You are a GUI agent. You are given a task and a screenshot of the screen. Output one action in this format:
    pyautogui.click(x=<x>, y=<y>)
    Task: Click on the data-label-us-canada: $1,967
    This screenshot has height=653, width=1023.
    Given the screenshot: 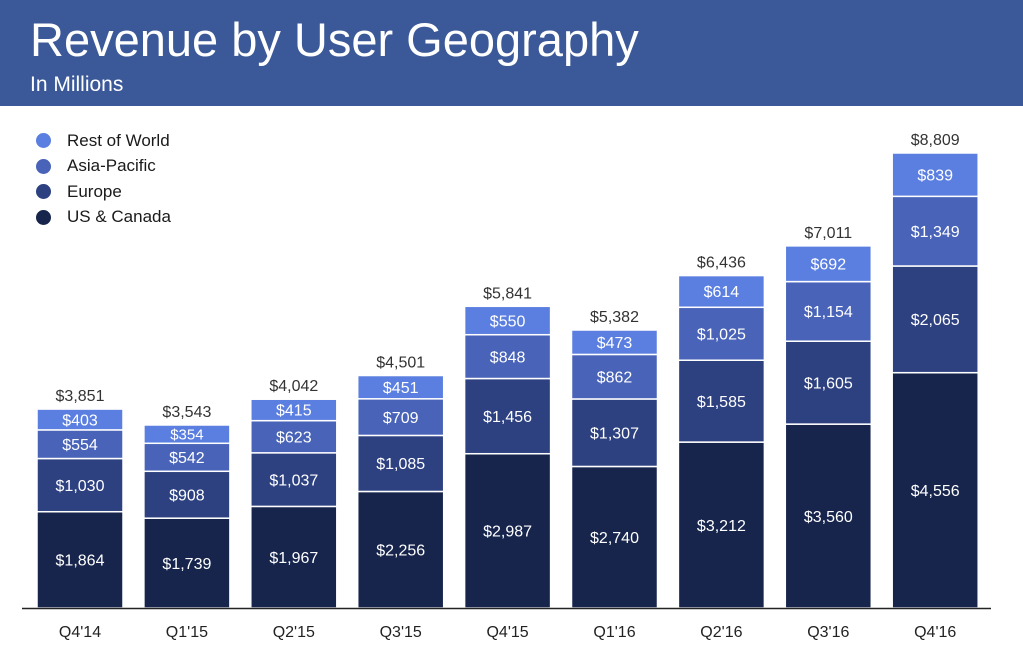 What is the action you would take?
    pyautogui.click(x=293, y=558)
    